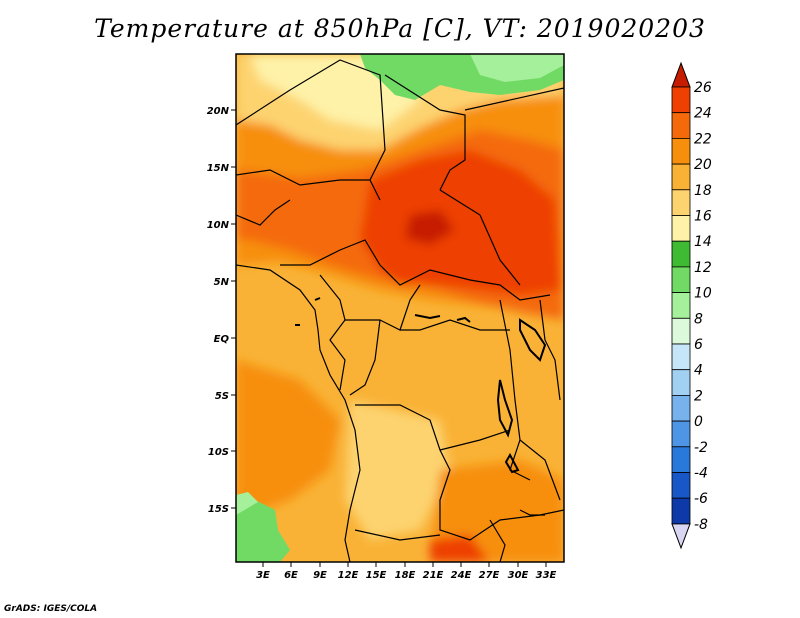  Describe the element at coordinates (218, 111) in the screenshot. I see `lat-label-20n: 20N` at that location.